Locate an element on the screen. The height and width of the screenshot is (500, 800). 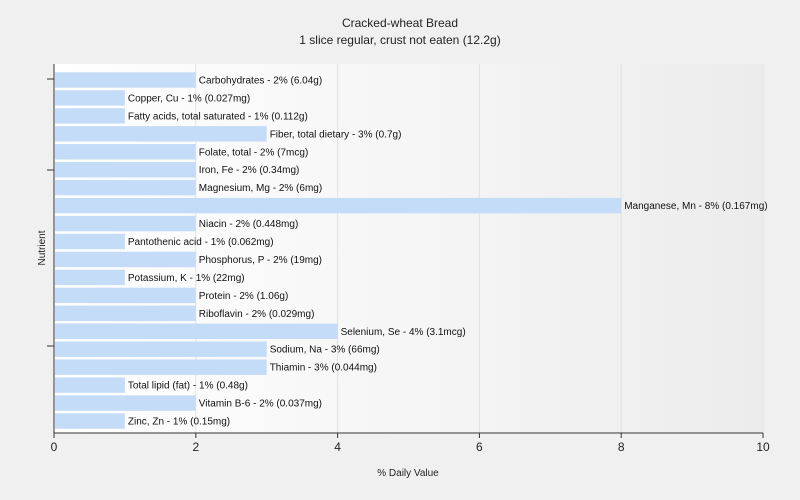
bar-data-label: Potassium, K - 1% (22mg) is located at coordinates (186, 278).